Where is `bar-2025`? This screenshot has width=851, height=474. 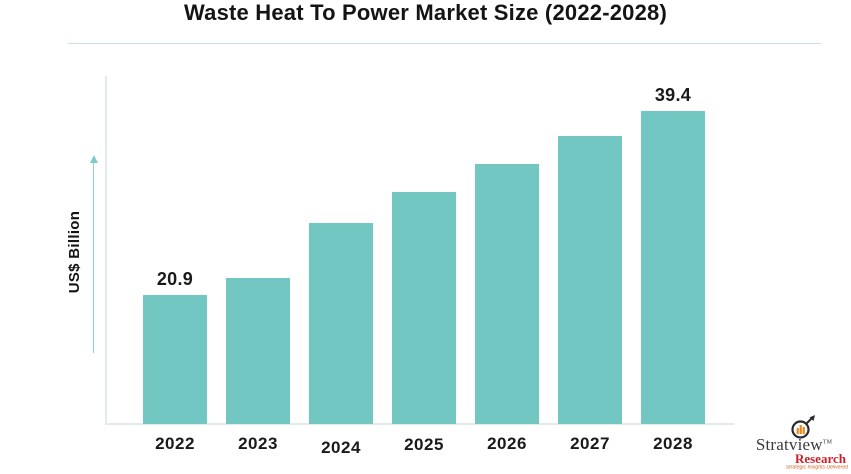 bar-2025 is located at coordinates (424, 308).